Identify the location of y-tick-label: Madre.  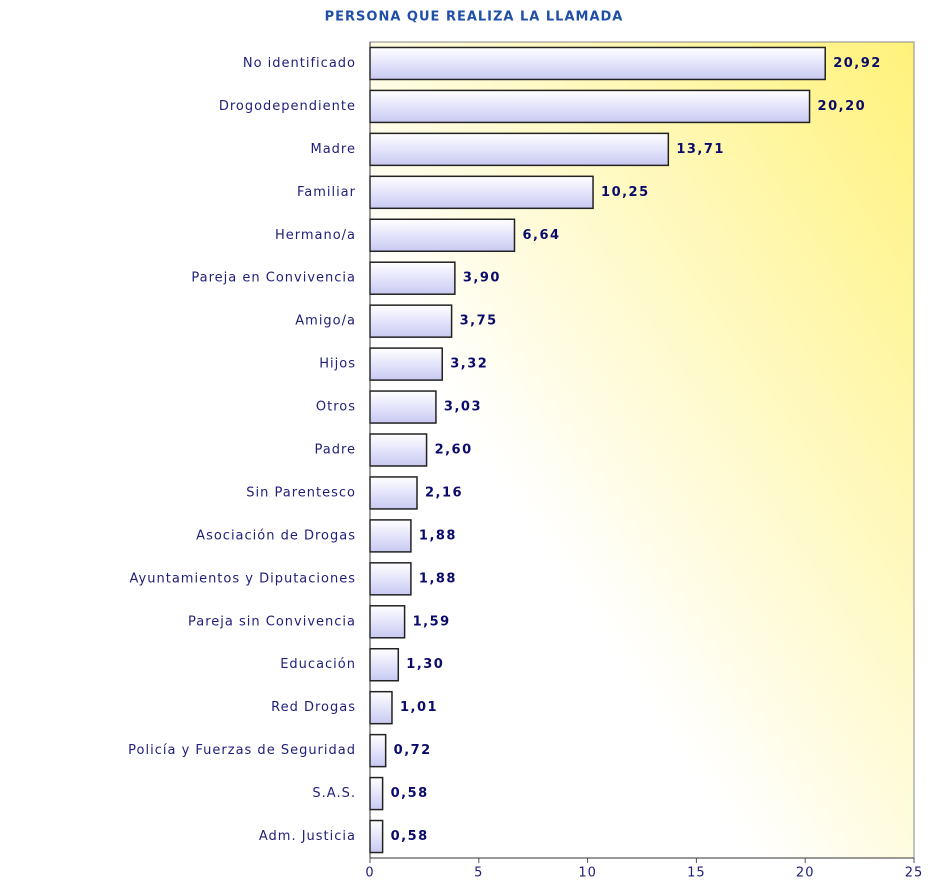
(334, 149).